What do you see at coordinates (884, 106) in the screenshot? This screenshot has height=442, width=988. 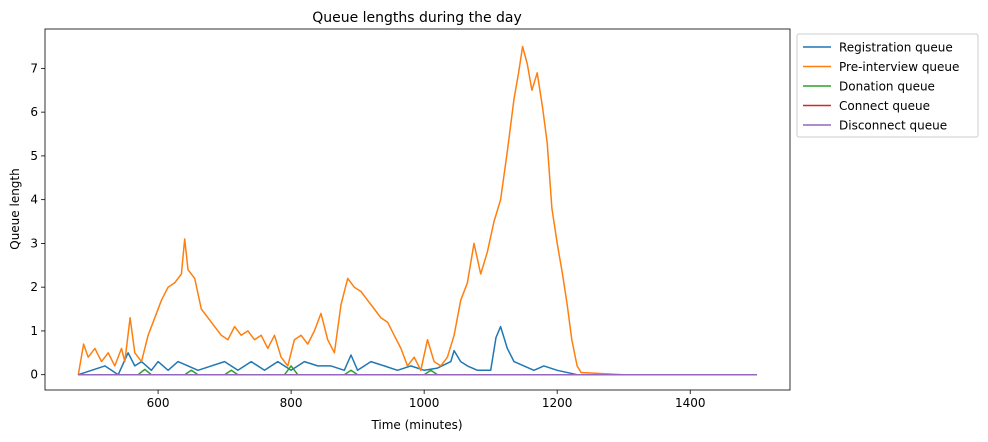 I see `legend-label: Connect queue` at bounding box center [884, 106].